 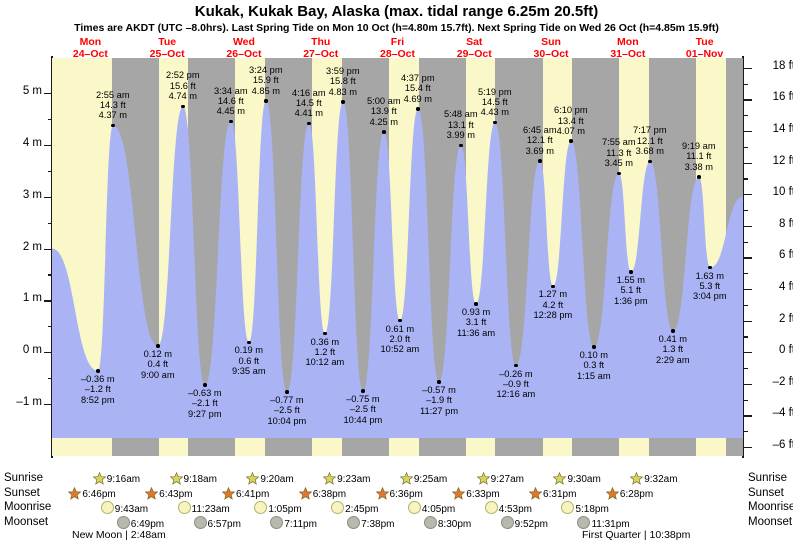 I want to click on annotation-line-0: 3:34 am, so click(x=231, y=90).